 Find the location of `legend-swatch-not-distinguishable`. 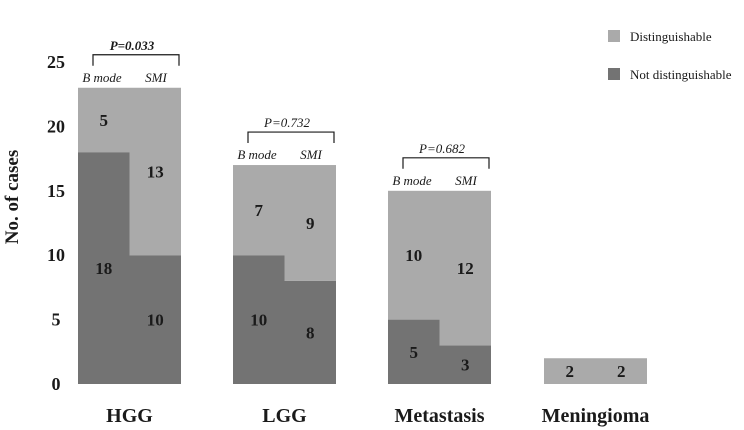

legend-swatch-not-distinguishable is located at coordinates (614, 74).